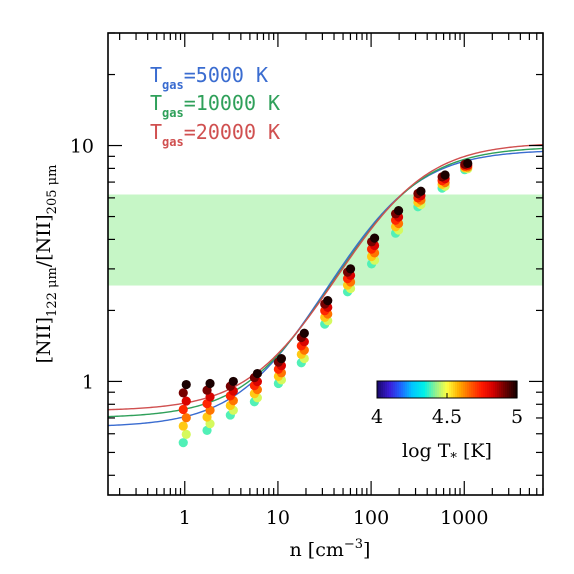  I want to click on observed-ratio-band, so click(325, 240).